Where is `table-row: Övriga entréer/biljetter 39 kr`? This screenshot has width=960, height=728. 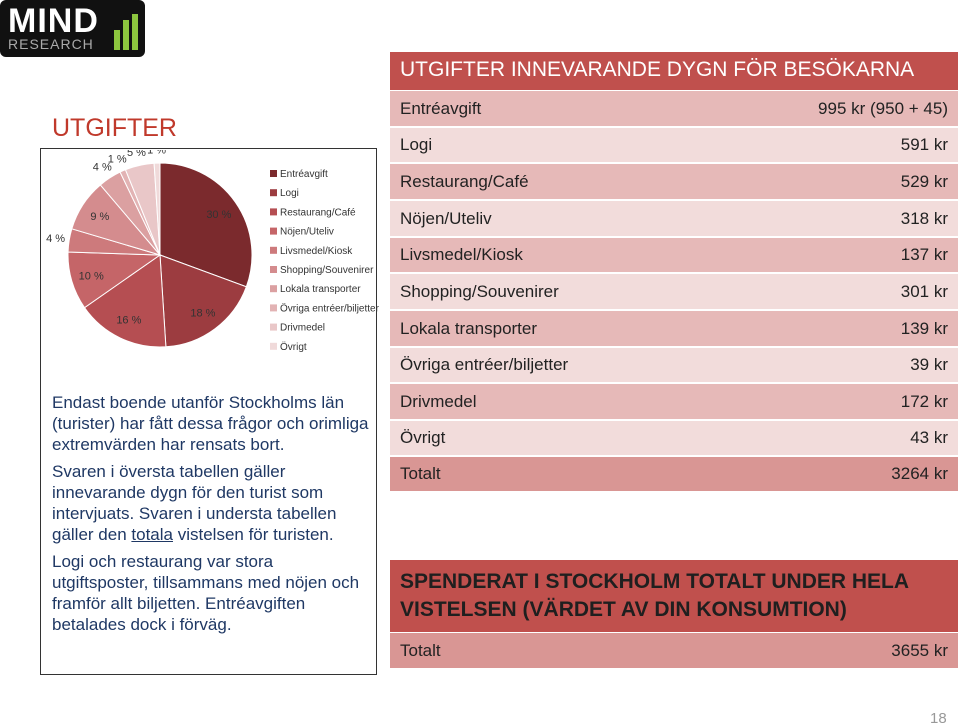 table-row: Övriga entréer/biljetter 39 kr is located at coordinates (674, 365).